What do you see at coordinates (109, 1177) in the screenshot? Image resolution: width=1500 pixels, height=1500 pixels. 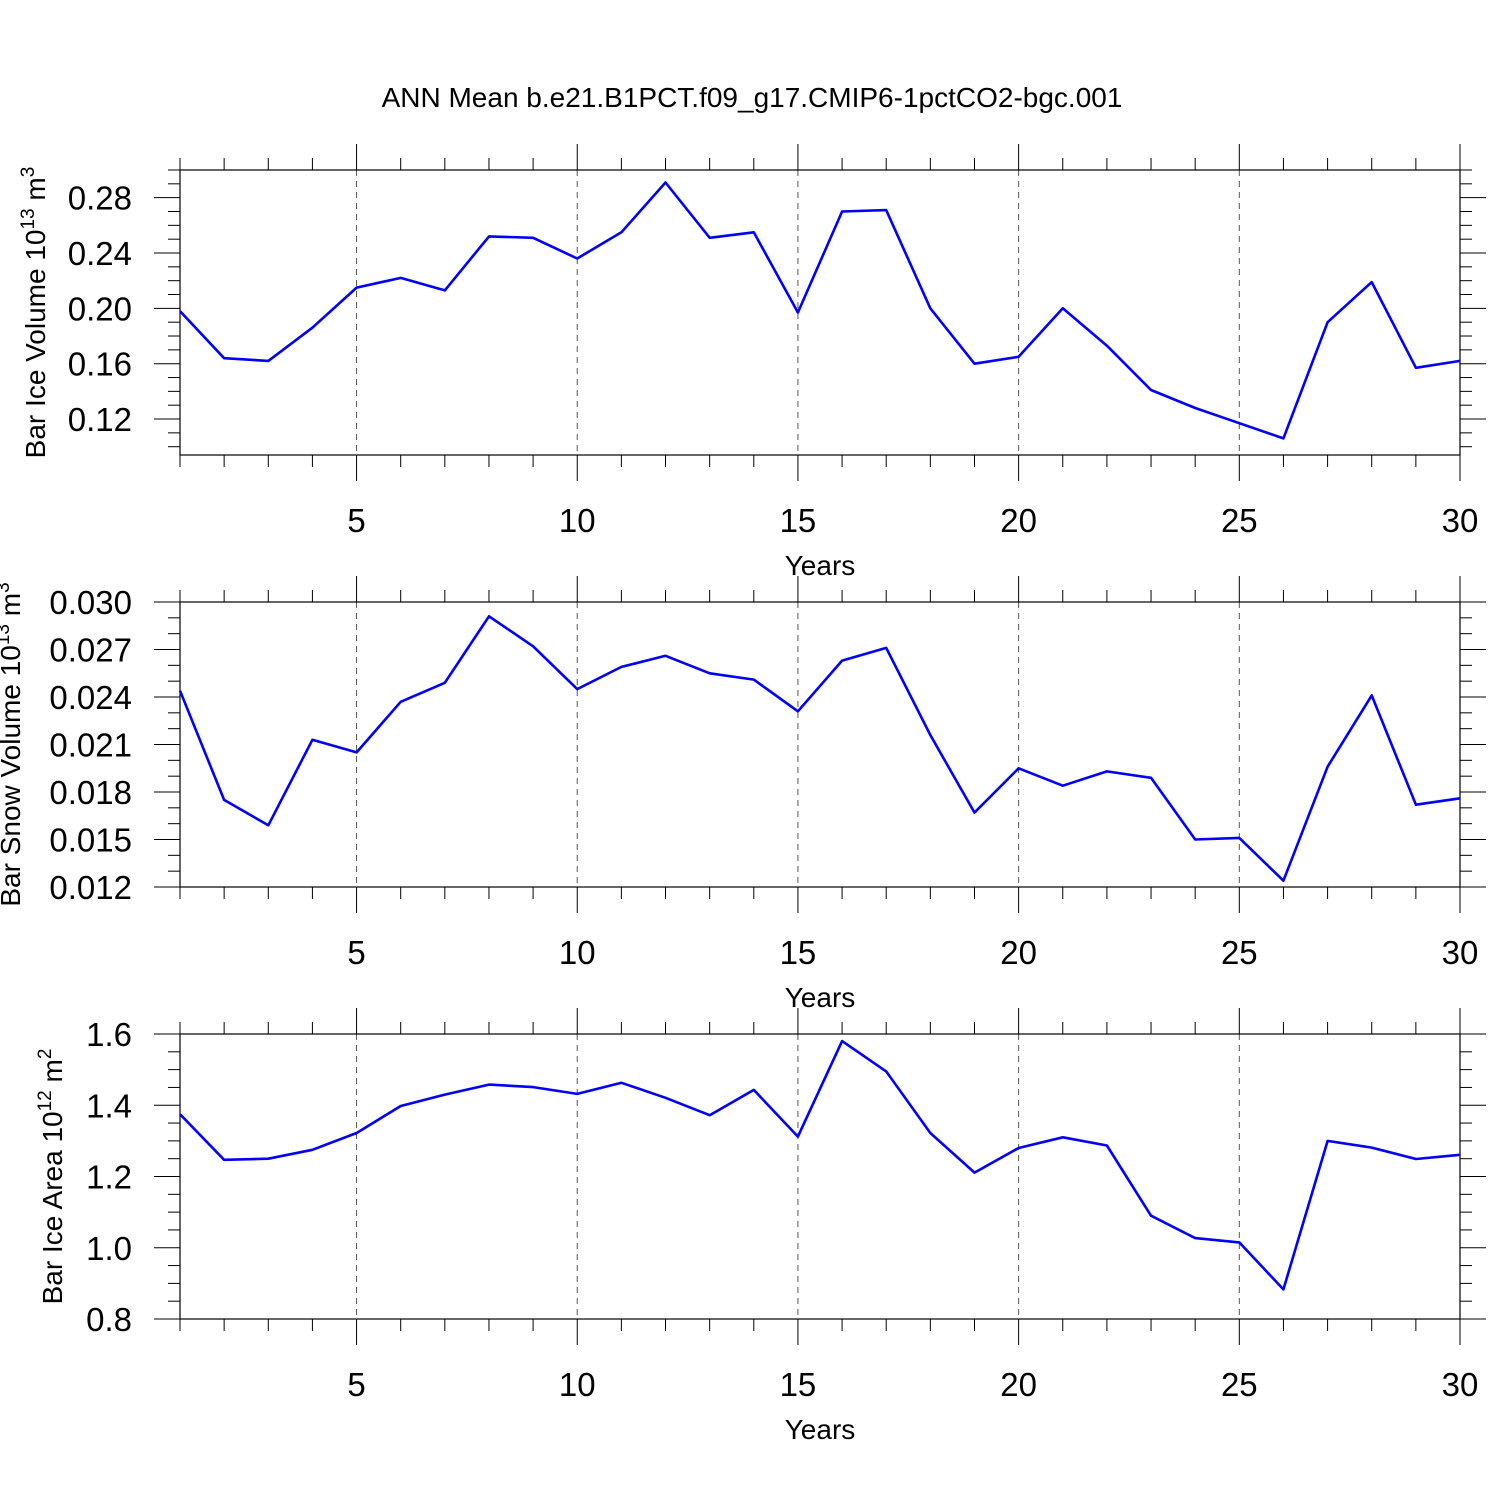 I see `y-tick-label: 1.2` at bounding box center [109, 1177].